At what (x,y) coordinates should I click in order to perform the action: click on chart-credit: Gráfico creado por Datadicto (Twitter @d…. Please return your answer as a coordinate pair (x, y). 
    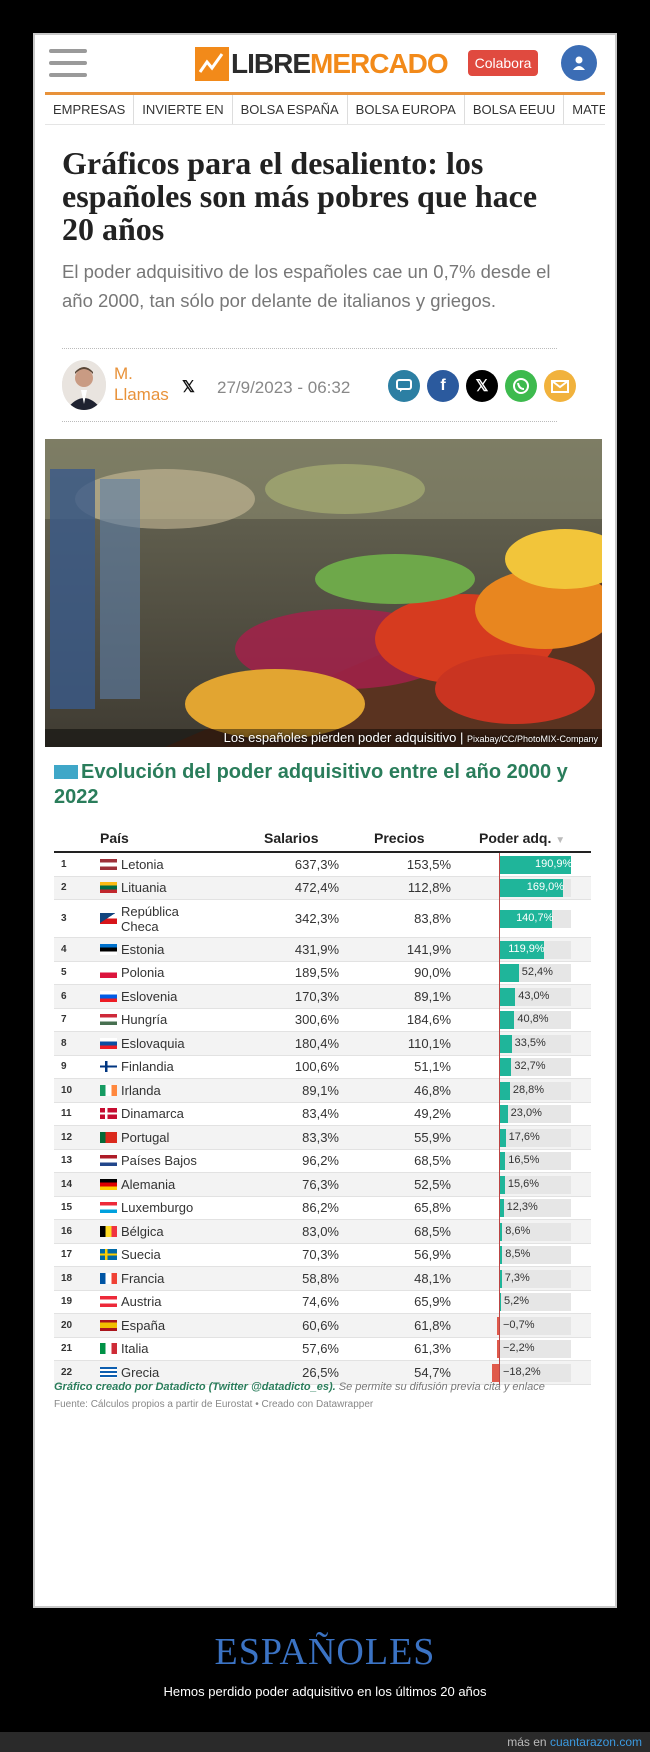
    Looking at the image, I should click on (299, 1387).